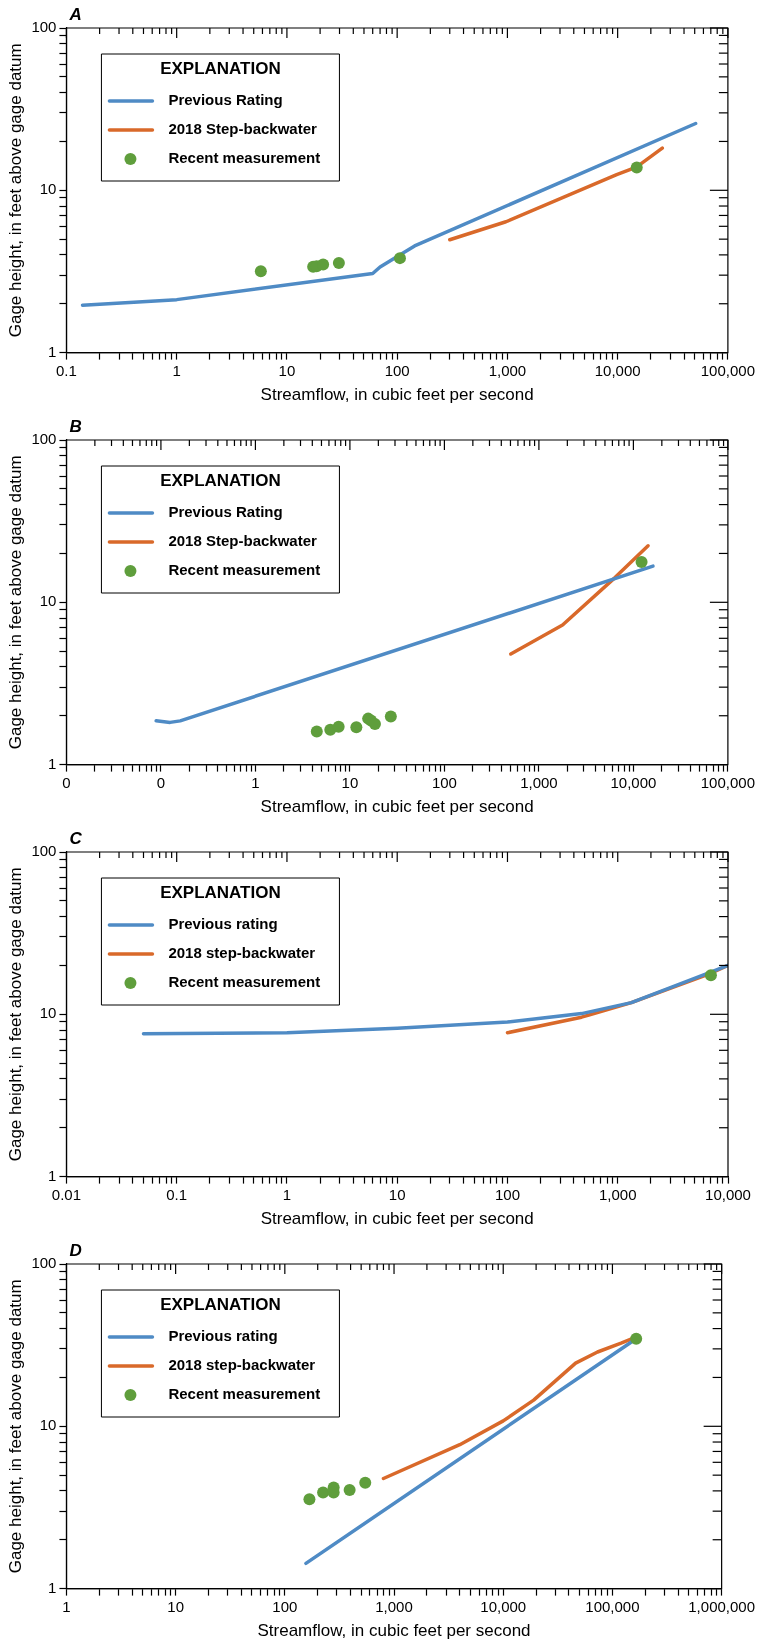 This screenshot has height=1648, width=758. I want to click on x-tick-label: 0.01, so click(66, 1194).